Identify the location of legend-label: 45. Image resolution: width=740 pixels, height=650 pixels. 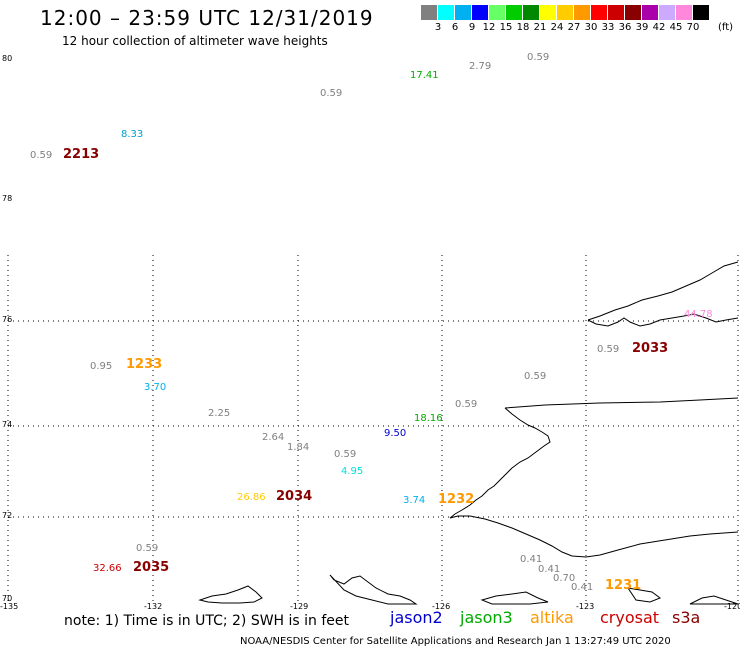
(676, 27).